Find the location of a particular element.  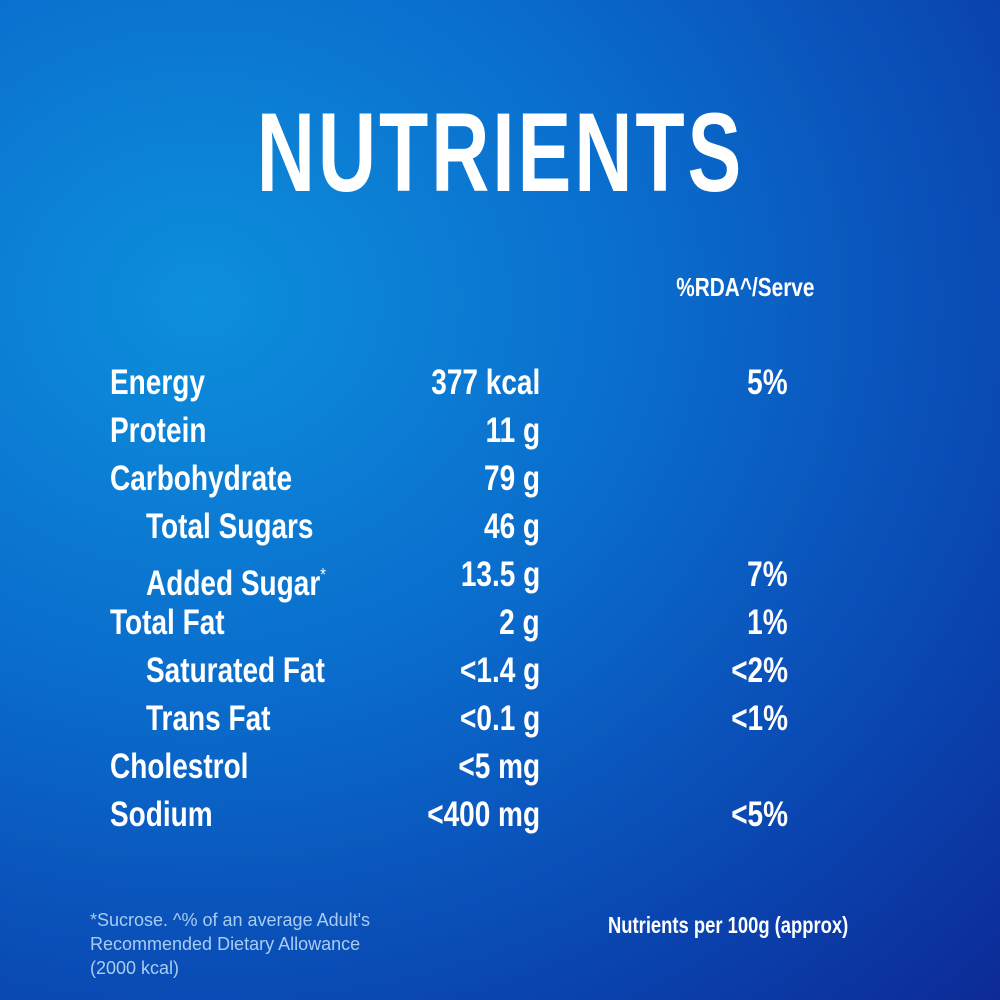

amount: <400 mg is located at coordinates (469, 815).